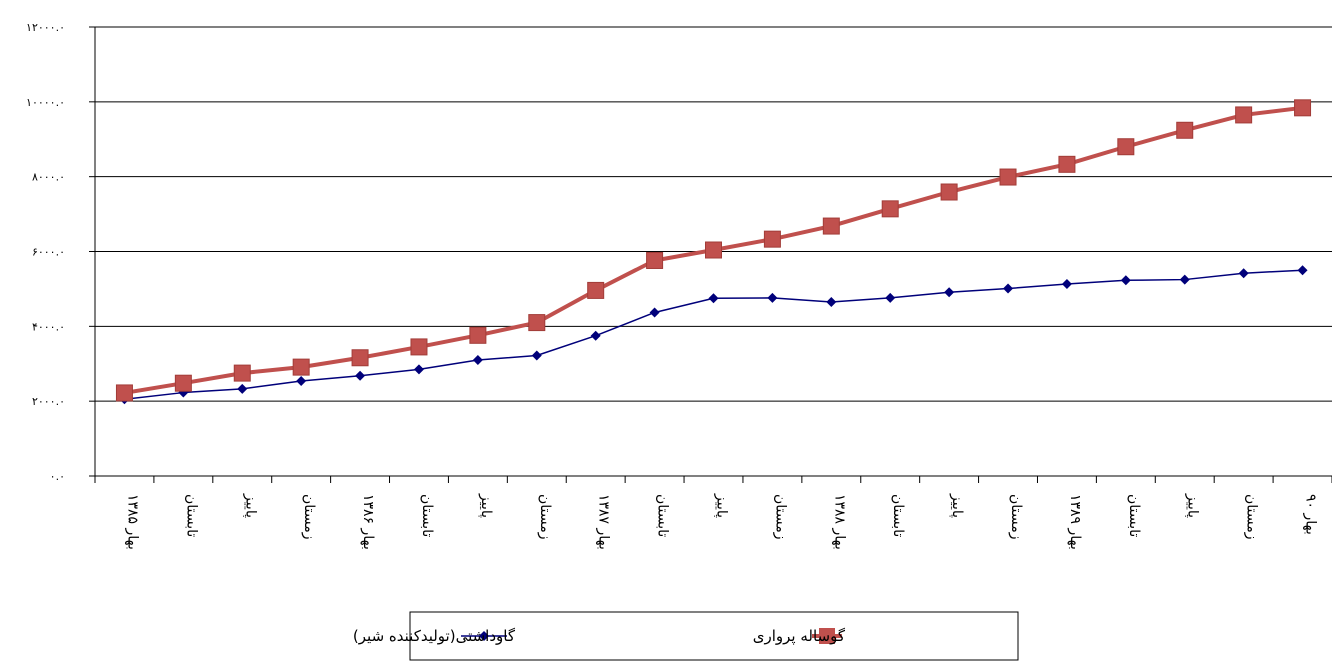  Describe the element at coordinates (48, 401) in the screenshot. I see `y-tick-label: ۲۰۰۰.۰` at that location.